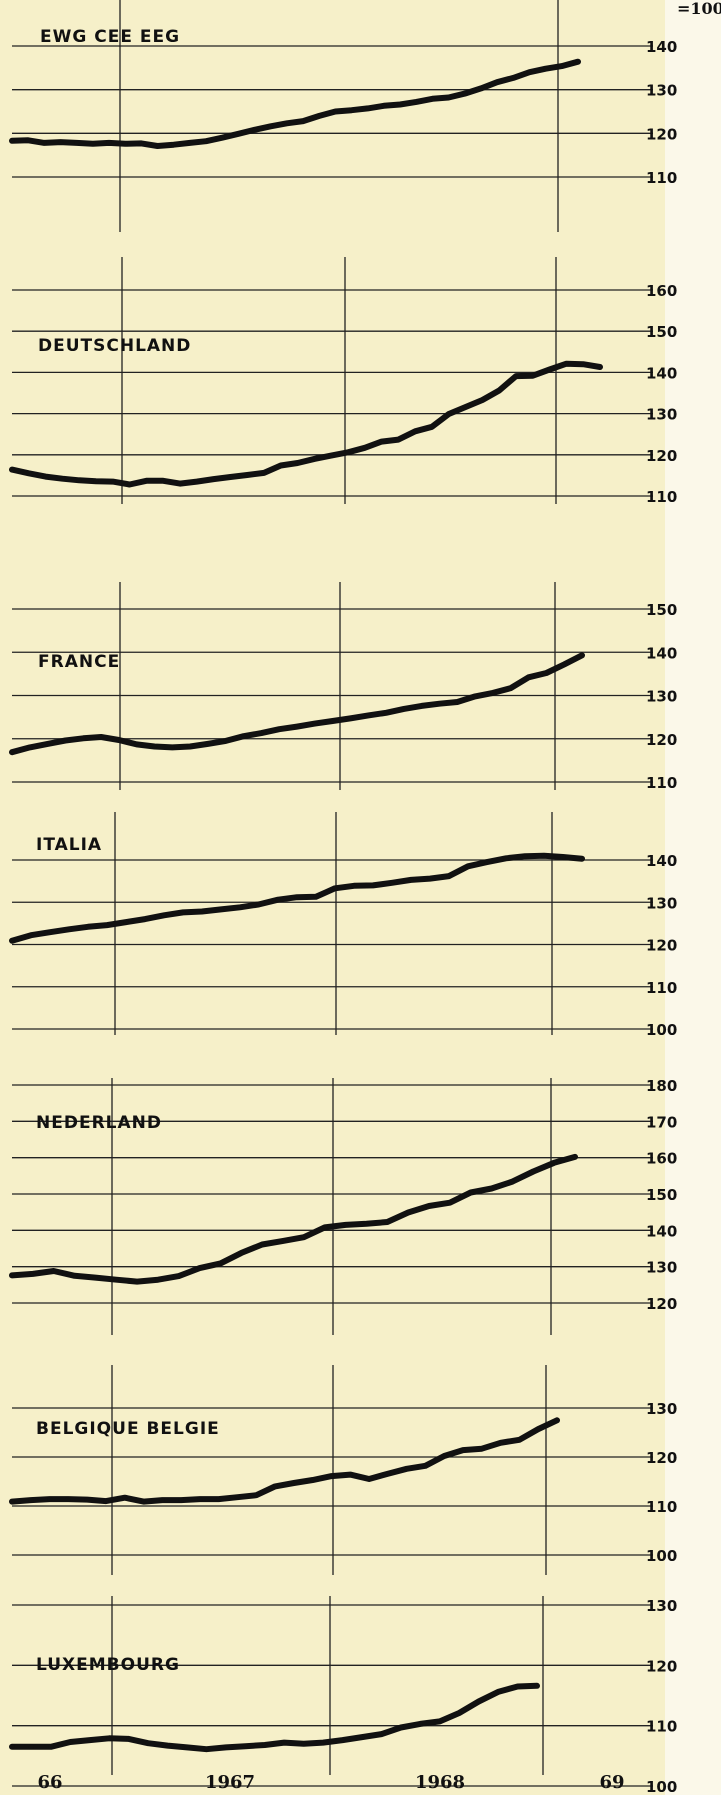  What do you see at coordinates (661, 740) in the screenshot?
I see `y-tick-label: 120` at bounding box center [661, 740].